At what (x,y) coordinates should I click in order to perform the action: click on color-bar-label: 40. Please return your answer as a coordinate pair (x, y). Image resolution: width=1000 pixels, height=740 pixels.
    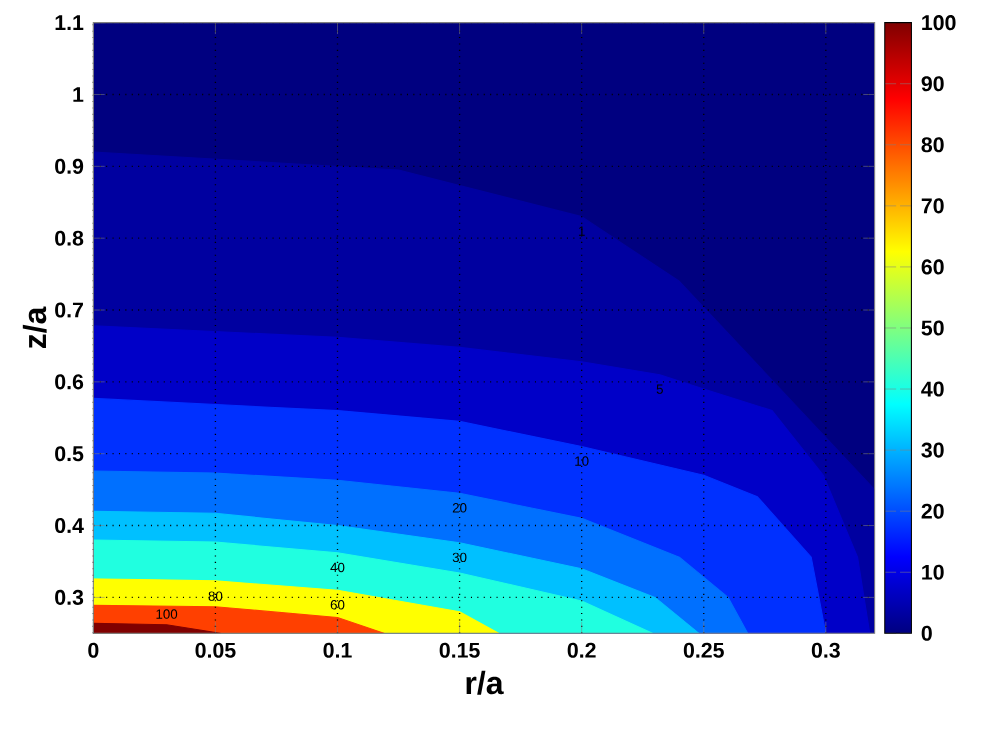
    Looking at the image, I should click on (932, 389).